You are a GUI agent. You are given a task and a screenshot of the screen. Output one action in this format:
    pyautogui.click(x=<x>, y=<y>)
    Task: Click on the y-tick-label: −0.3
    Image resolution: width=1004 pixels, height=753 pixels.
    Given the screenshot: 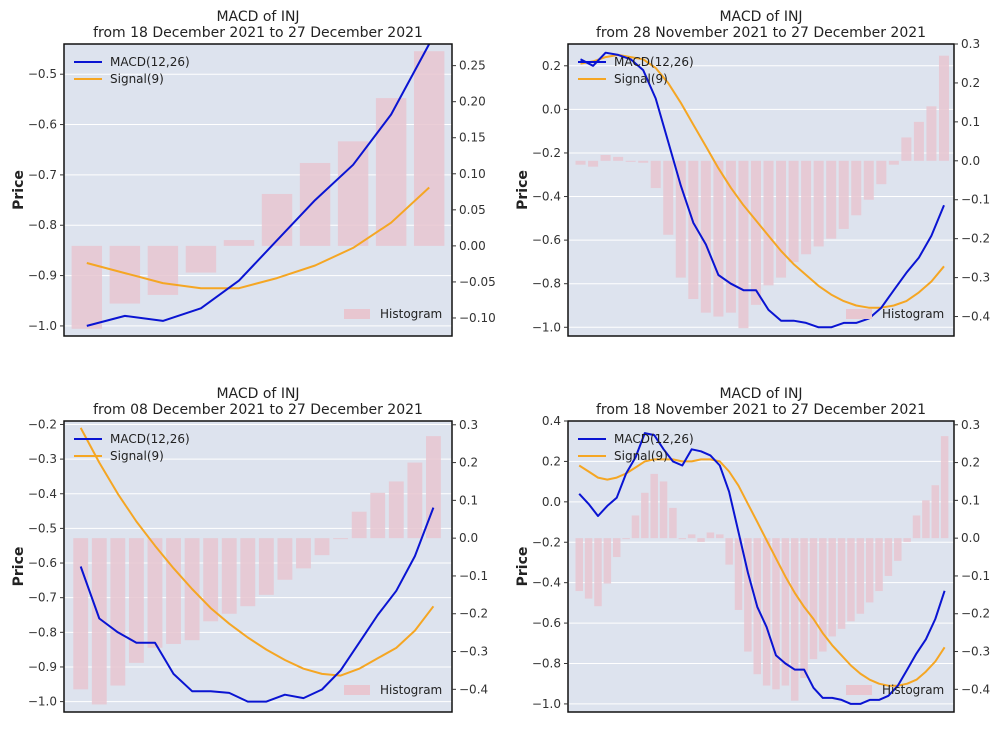 What is the action you would take?
    pyautogui.click(x=42, y=459)
    